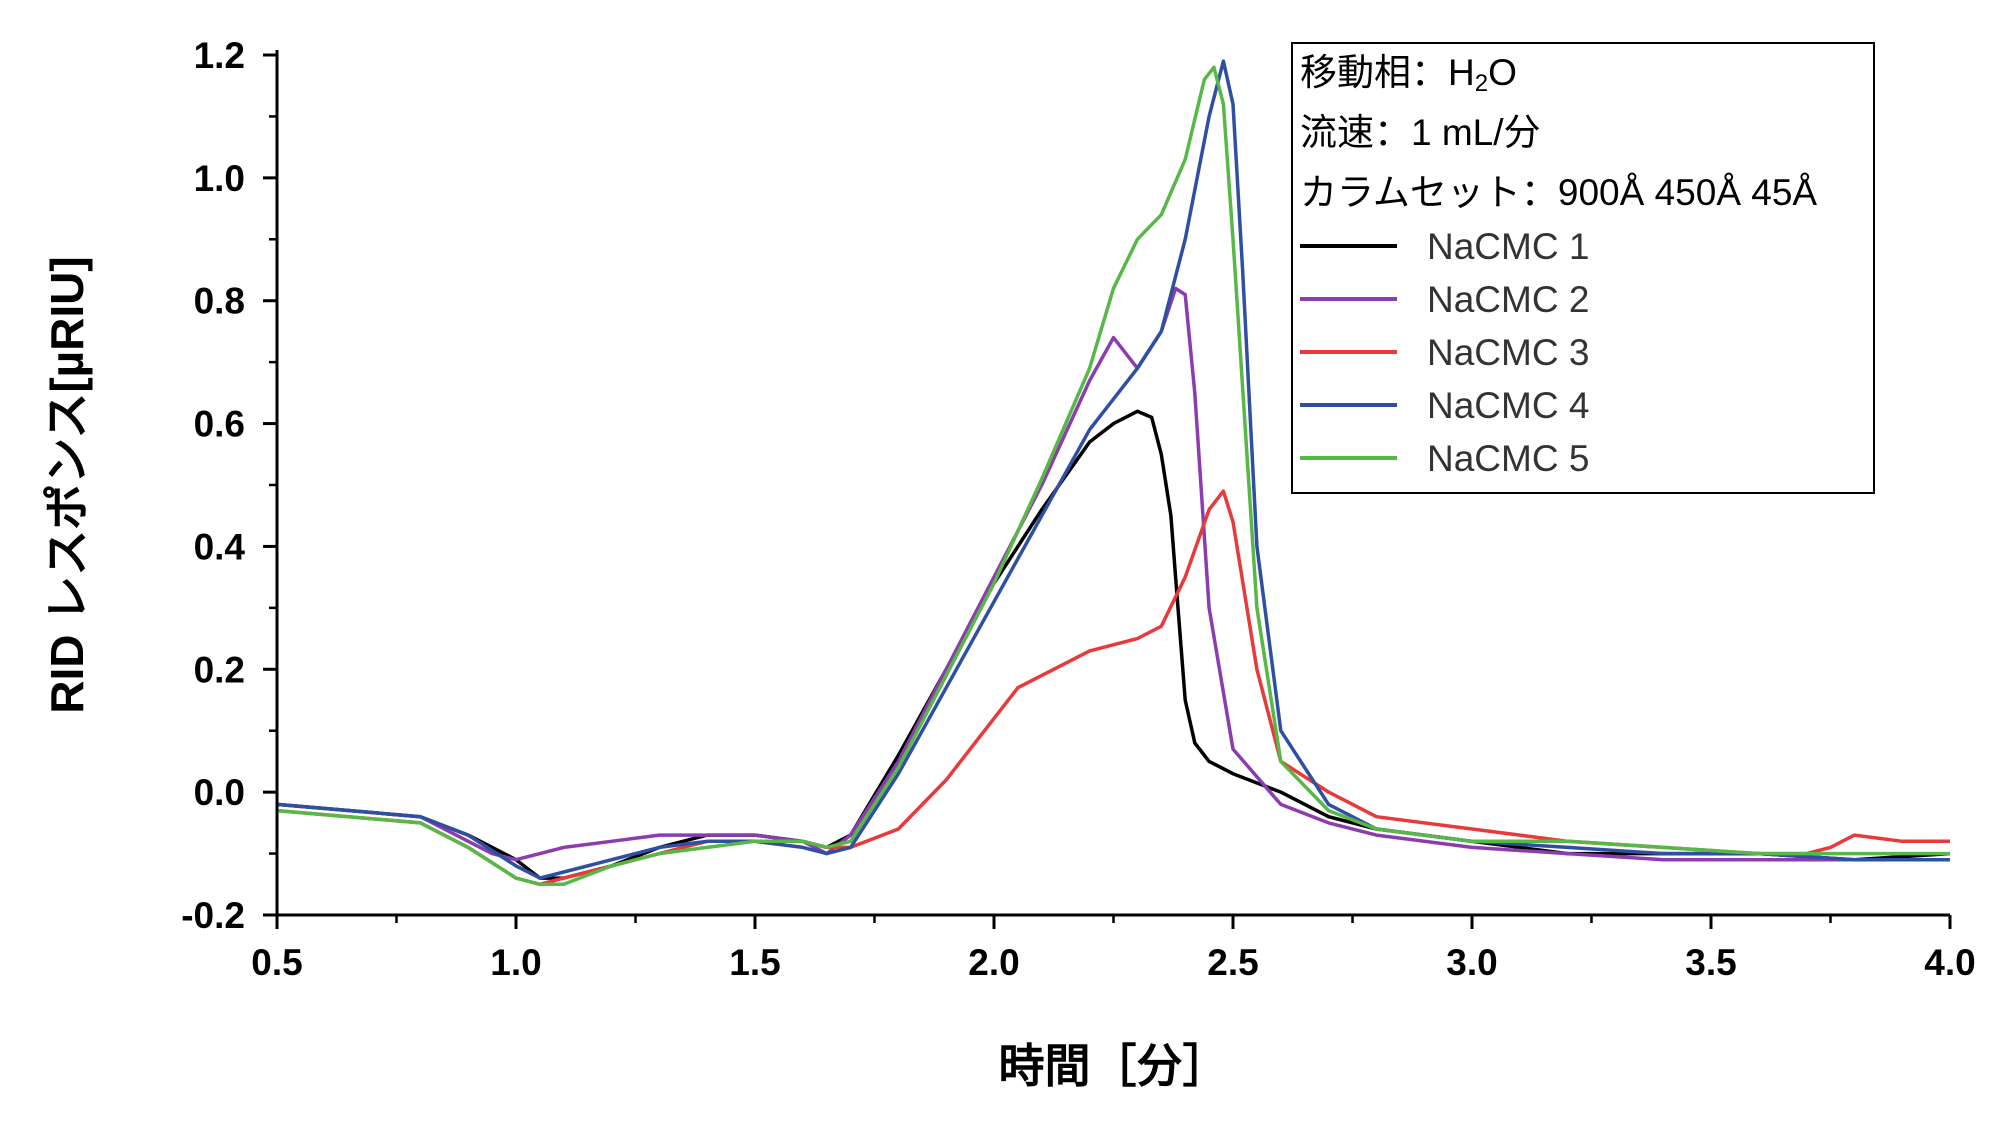 The height and width of the screenshot is (1135, 2000). Describe the element at coordinates (1508, 246) in the screenshot. I see `legend-entry-label: NaCMC 1` at that location.